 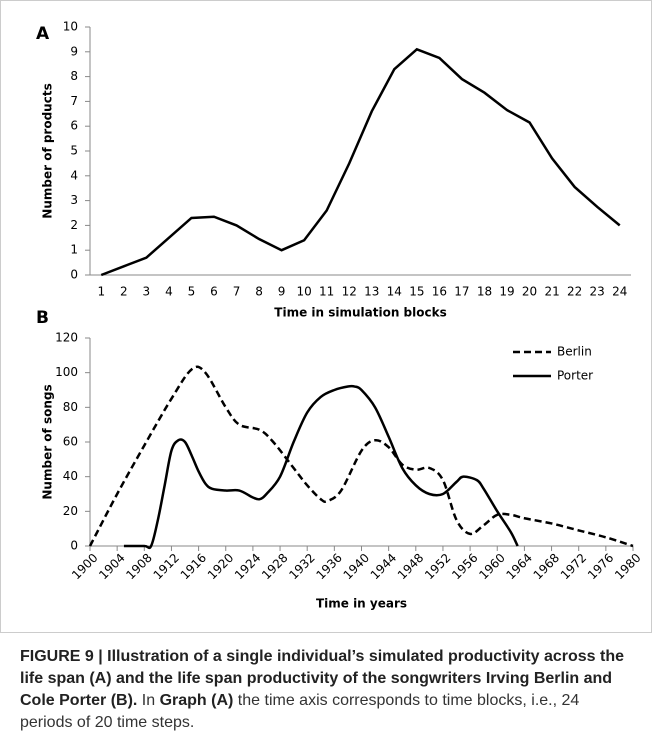 What do you see at coordinates (551, 292) in the screenshot?
I see `x-tick-label: 21` at bounding box center [551, 292].